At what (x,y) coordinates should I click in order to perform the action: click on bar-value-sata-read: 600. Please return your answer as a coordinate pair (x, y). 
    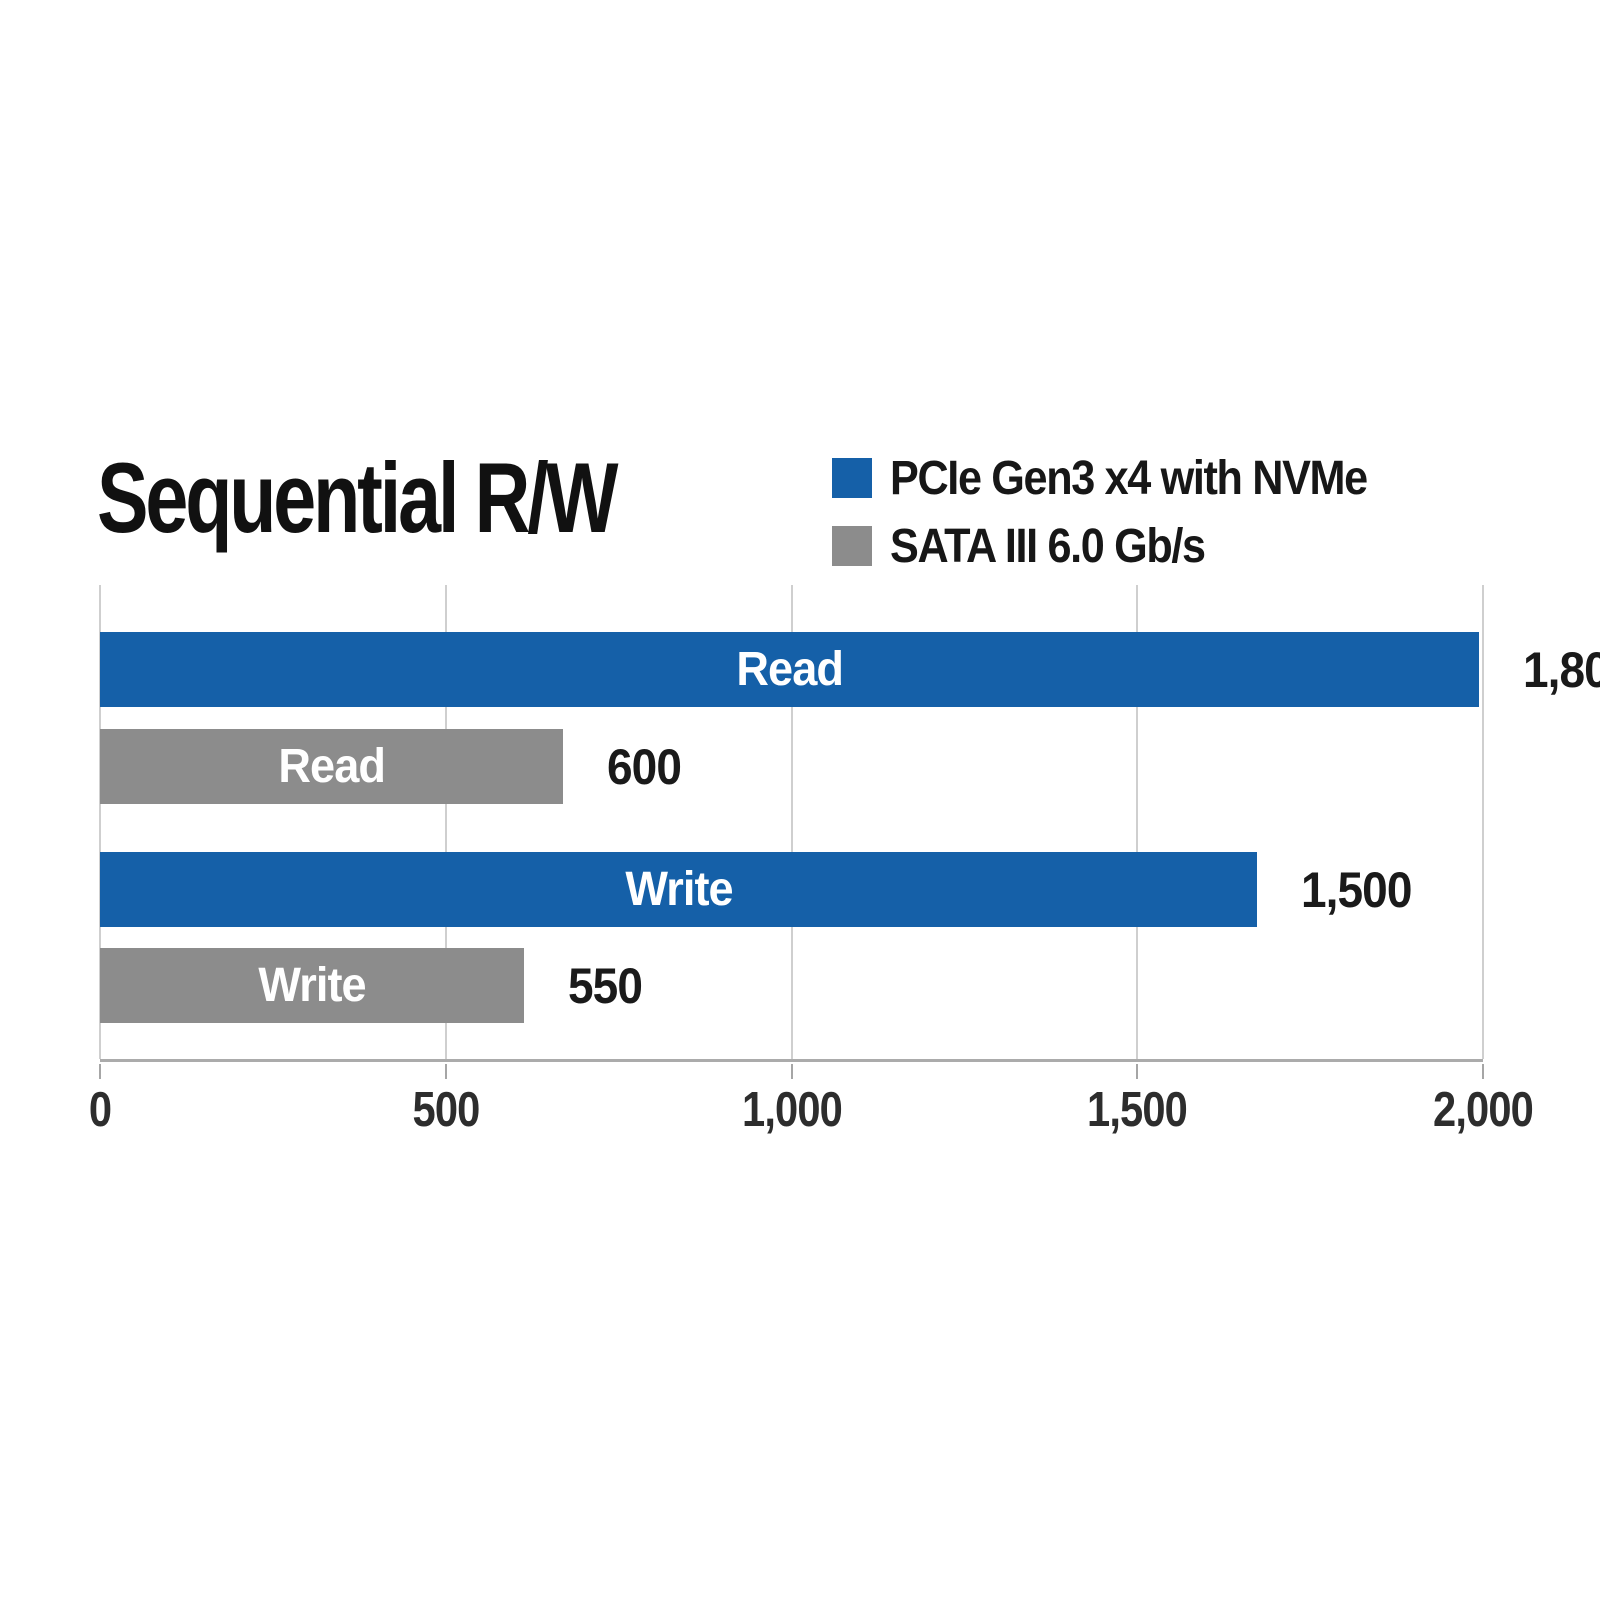
    Looking at the image, I should click on (644, 766).